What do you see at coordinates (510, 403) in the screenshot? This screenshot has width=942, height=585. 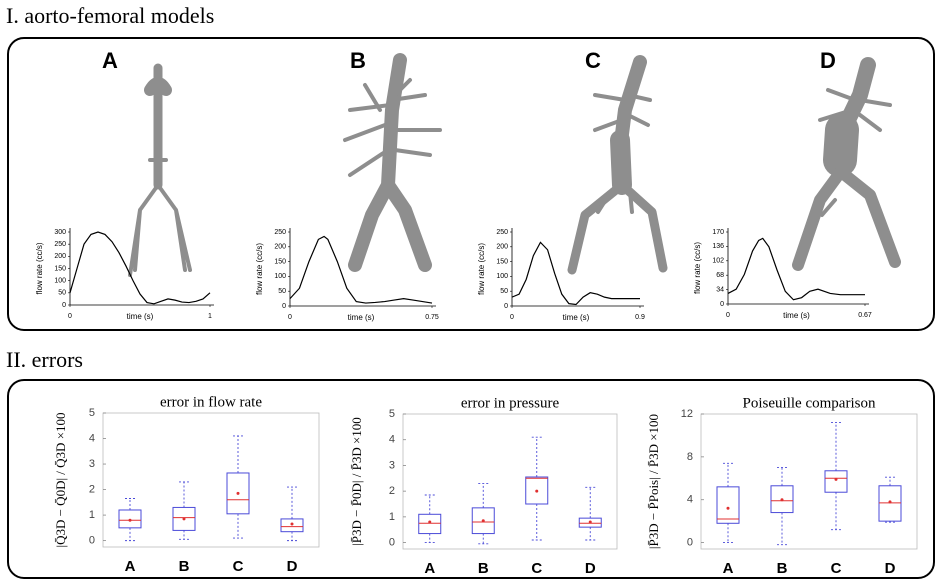 I see `chart-title: error in pressure` at bounding box center [510, 403].